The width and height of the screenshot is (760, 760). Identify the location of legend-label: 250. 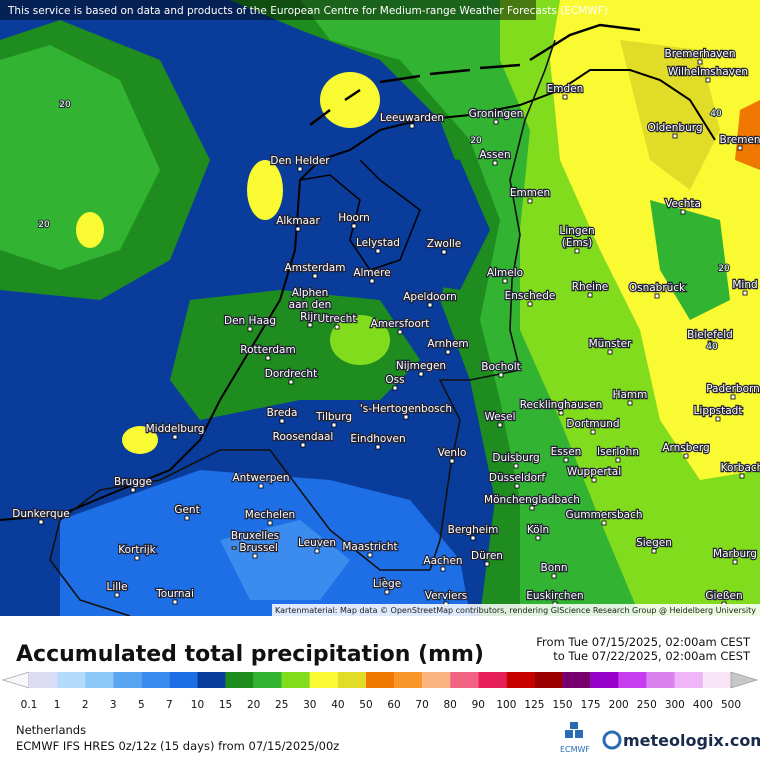
(647, 705).